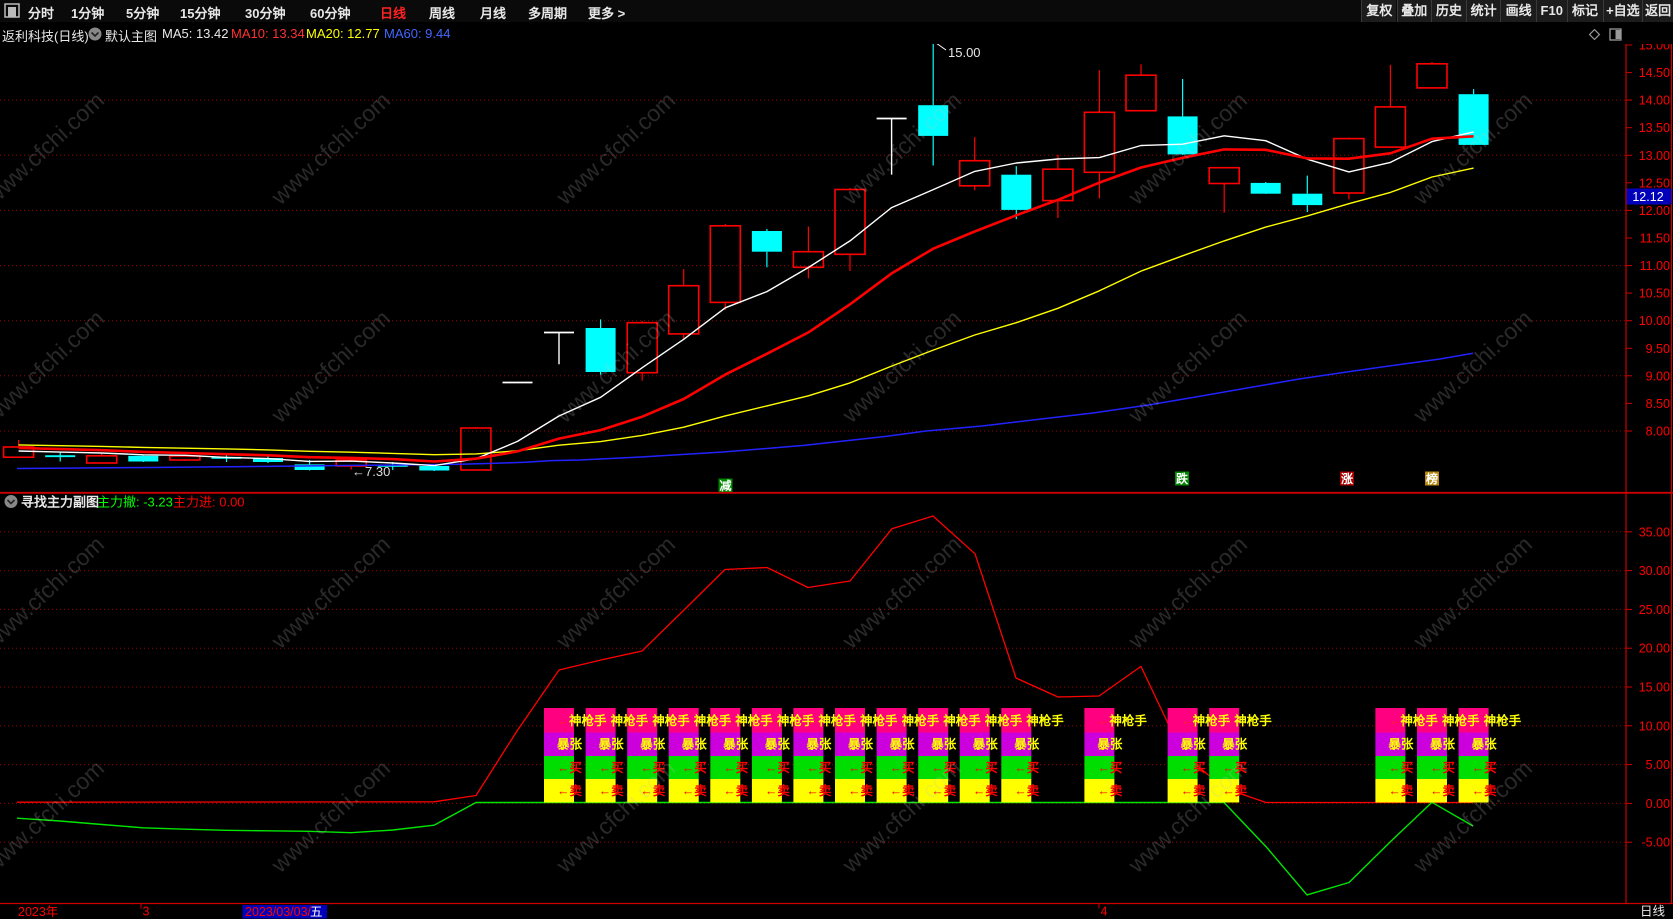  I want to click on svg-text: -5.00, so click(1656, 843).